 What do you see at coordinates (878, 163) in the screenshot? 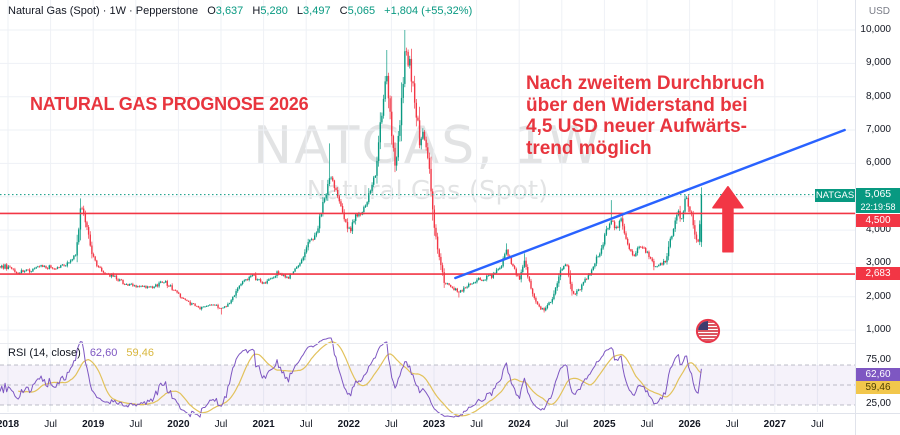
I see `price-tick-label: 6,000` at bounding box center [878, 163].